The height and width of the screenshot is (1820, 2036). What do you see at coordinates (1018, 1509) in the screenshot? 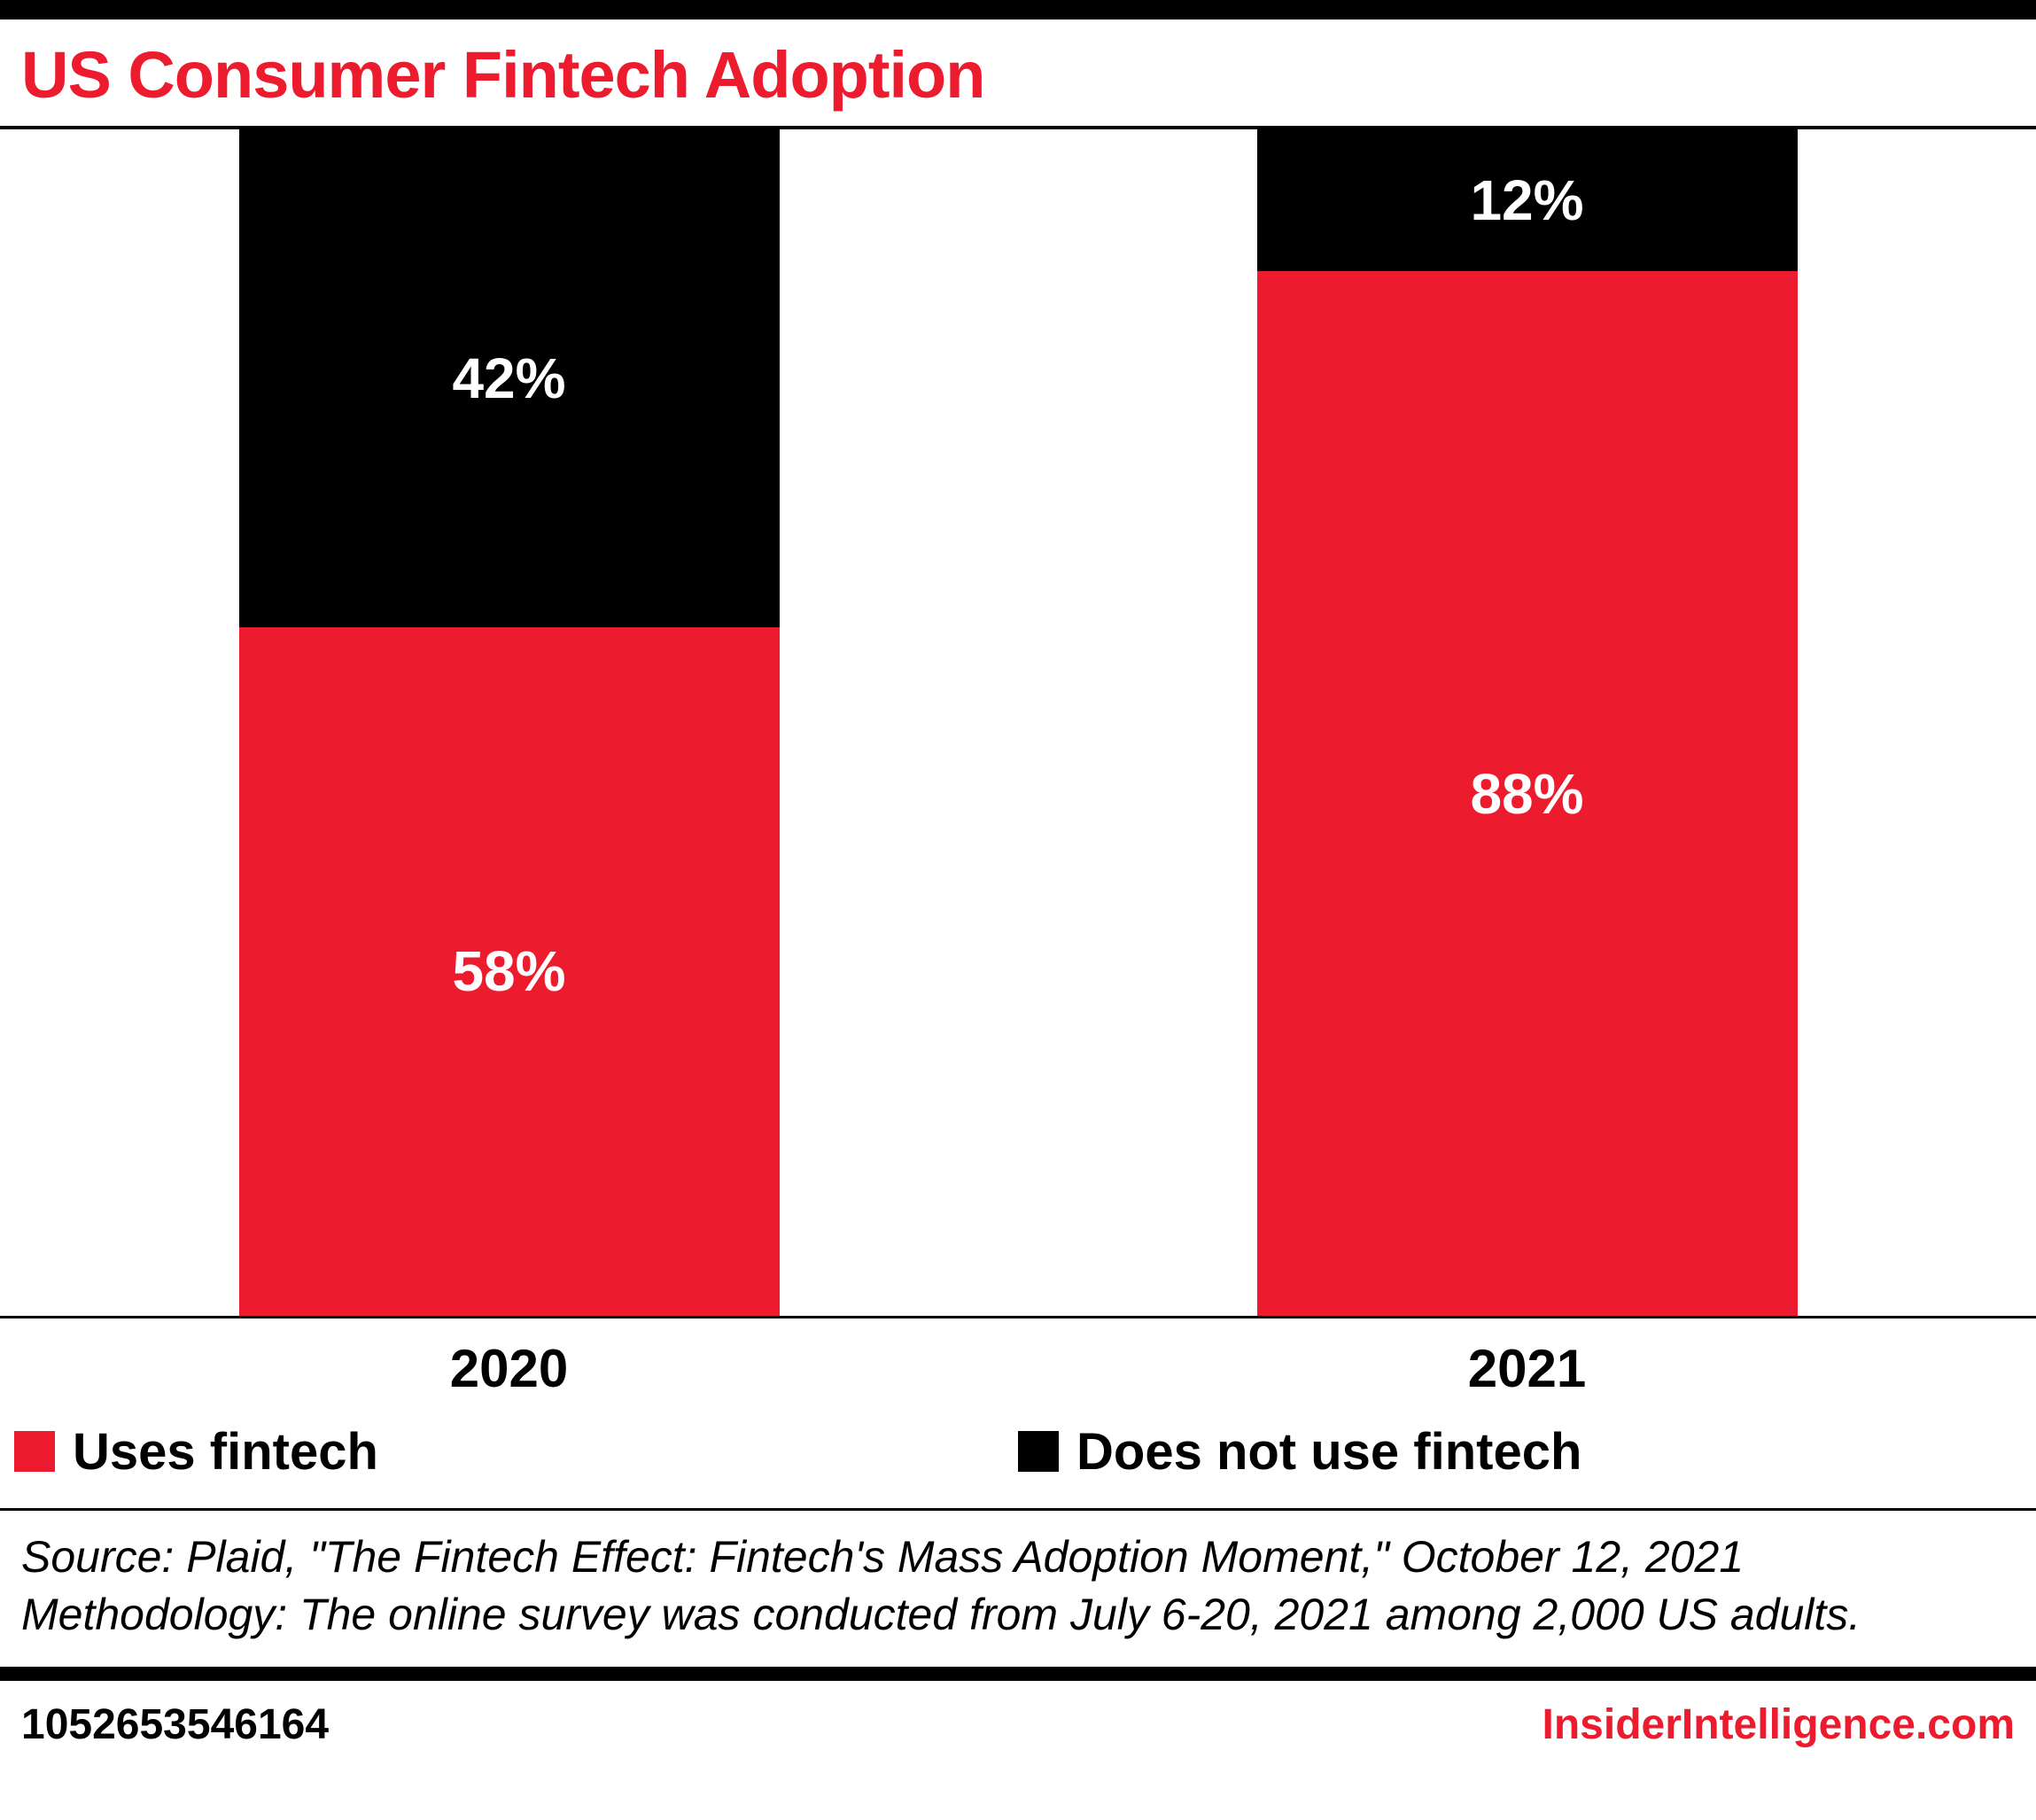
I see `source-divider` at bounding box center [1018, 1509].